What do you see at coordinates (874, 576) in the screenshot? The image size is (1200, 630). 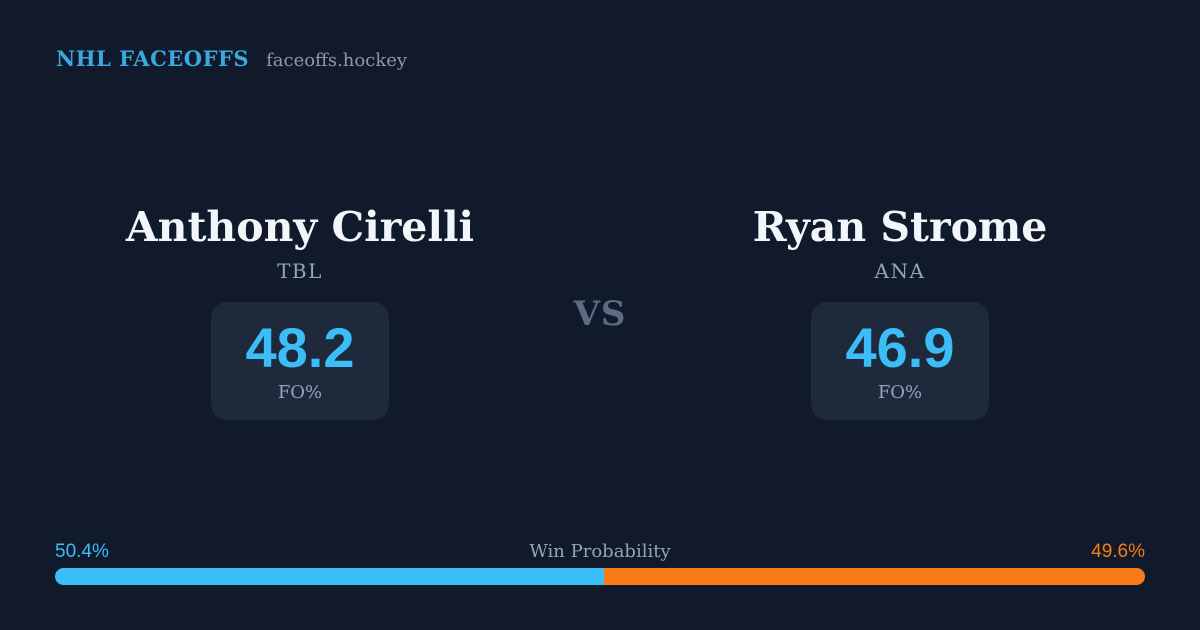 I see `win-probability-bar-right-segment` at bounding box center [874, 576].